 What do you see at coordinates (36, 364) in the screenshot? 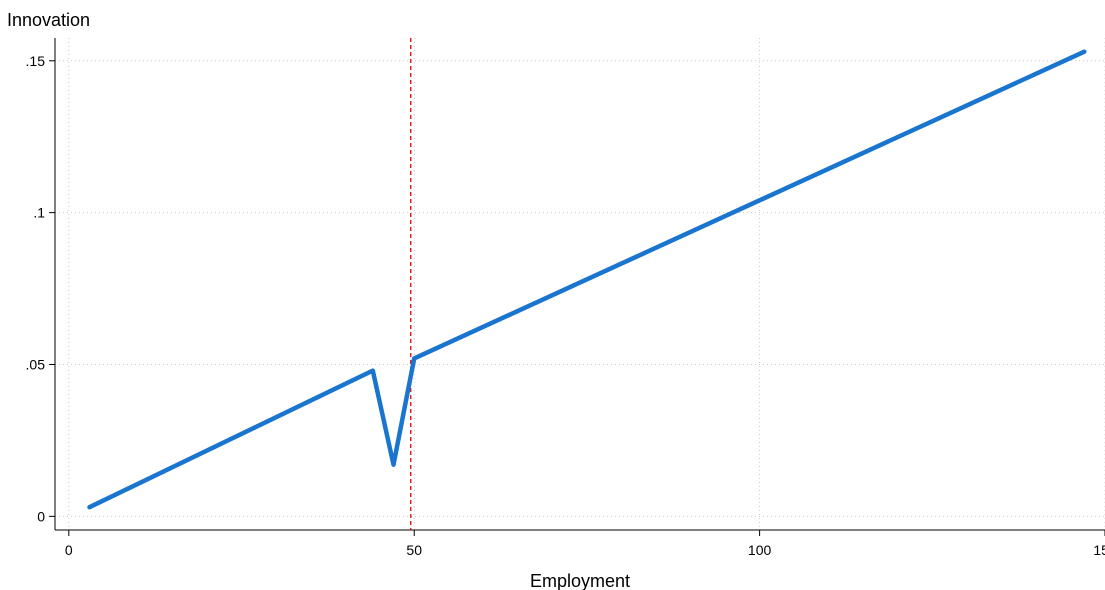
I see `y-tick-label: .05` at bounding box center [36, 364].